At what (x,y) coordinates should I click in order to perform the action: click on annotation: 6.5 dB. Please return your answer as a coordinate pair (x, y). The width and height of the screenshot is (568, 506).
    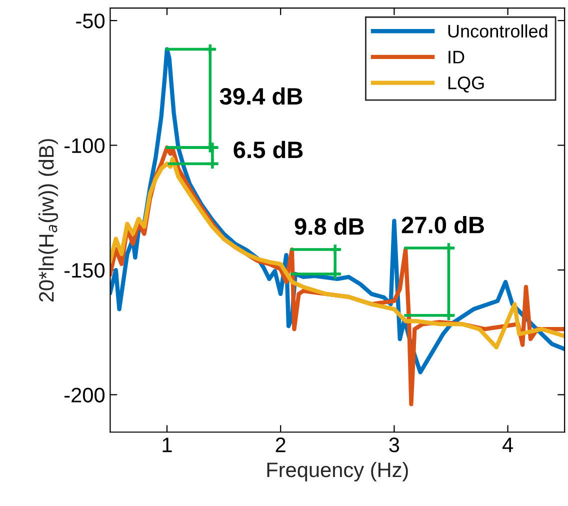
    Looking at the image, I should click on (268, 149).